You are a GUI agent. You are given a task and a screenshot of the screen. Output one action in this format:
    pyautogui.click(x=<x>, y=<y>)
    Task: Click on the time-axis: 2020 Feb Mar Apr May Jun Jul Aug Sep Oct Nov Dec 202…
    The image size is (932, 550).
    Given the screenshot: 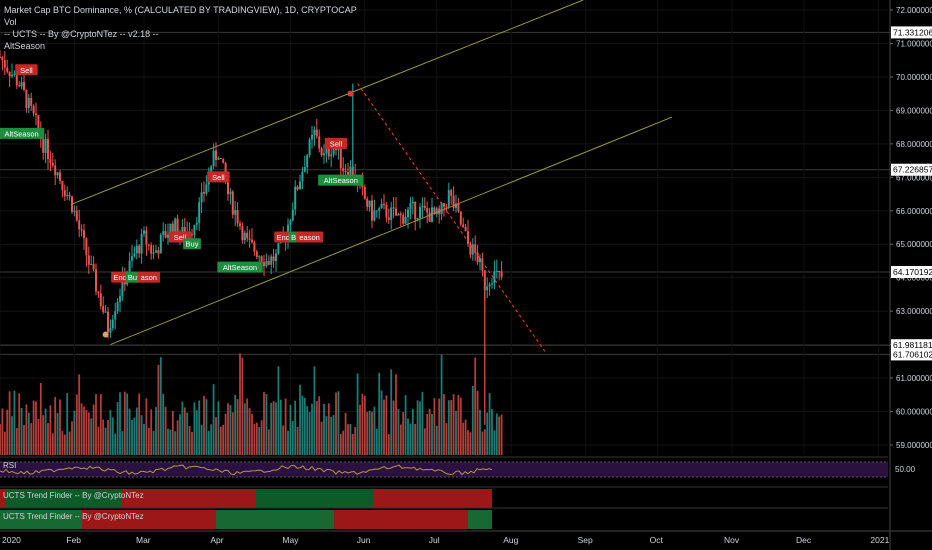 What is the action you would take?
    pyautogui.click(x=466, y=537)
    